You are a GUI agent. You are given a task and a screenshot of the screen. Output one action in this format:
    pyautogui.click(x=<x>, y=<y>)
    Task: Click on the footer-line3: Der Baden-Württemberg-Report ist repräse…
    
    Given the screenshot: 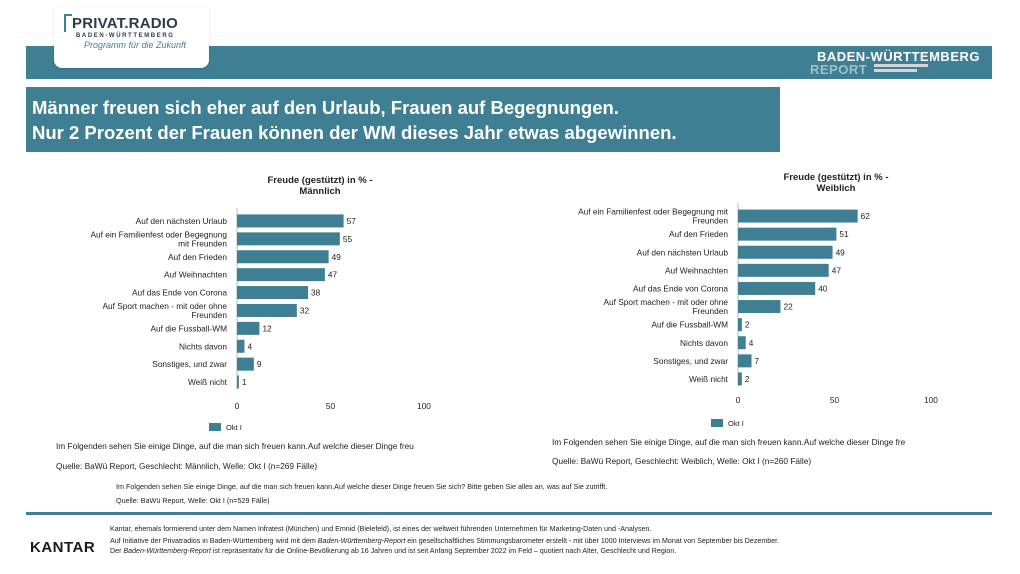 What is the action you would take?
    pyautogui.click(x=393, y=551)
    